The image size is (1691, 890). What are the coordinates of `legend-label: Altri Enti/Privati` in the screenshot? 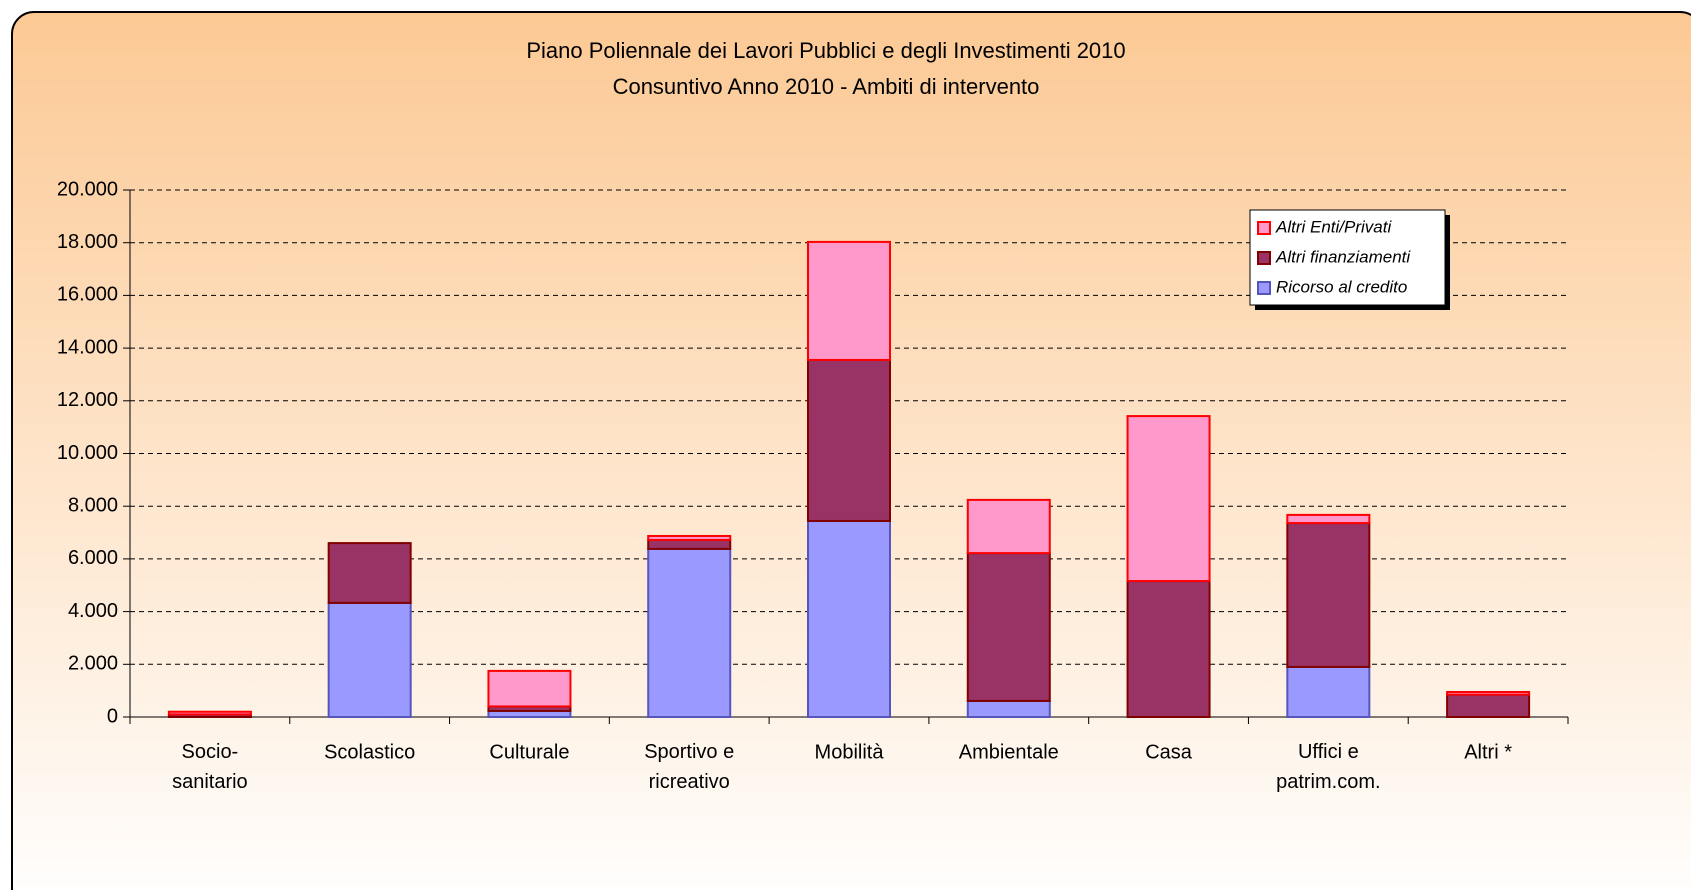 It's located at (1333, 226).